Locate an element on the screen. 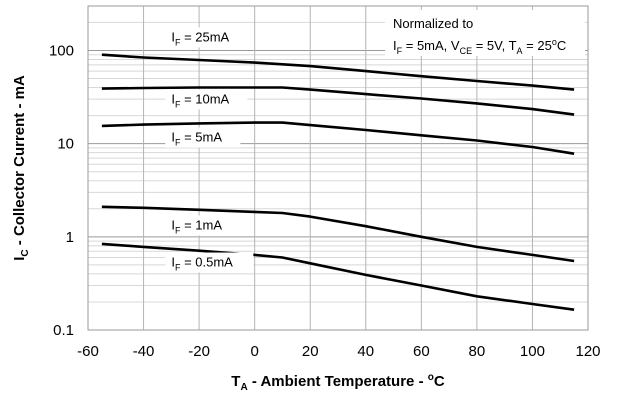  series-label-text: IF = 1mA is located at coordinates (196, 226).